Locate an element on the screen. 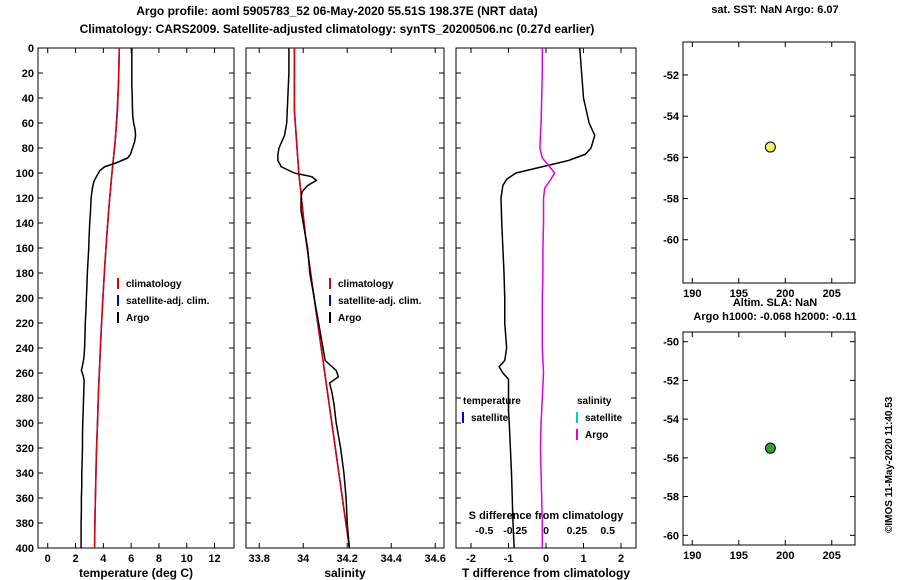 The width and height of the screenshot is (900, 580). svg-text: T difference from climatology is located at coordinates (546, 573).